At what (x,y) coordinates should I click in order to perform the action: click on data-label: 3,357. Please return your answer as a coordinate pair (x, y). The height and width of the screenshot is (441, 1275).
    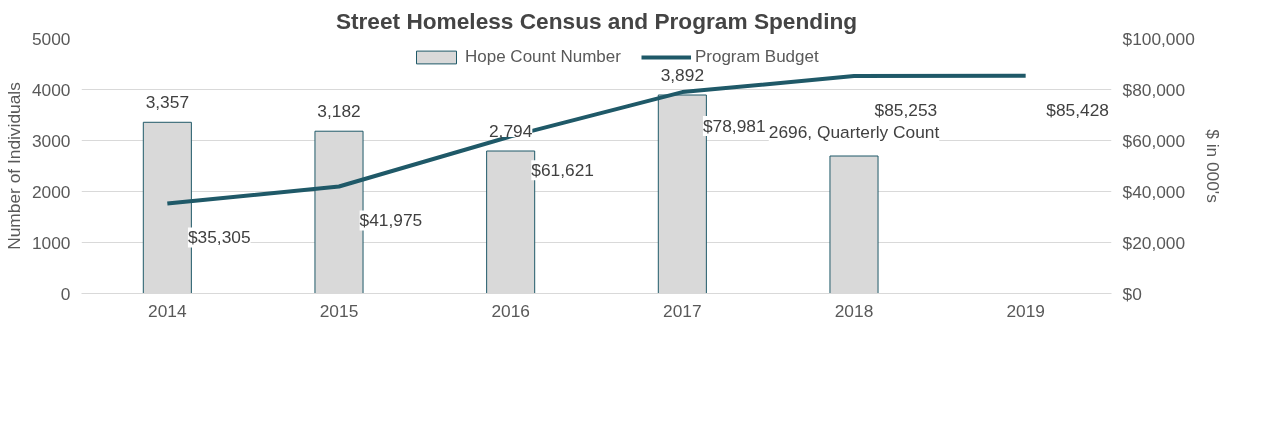
    Looking at the image, I should click on (167, 102).